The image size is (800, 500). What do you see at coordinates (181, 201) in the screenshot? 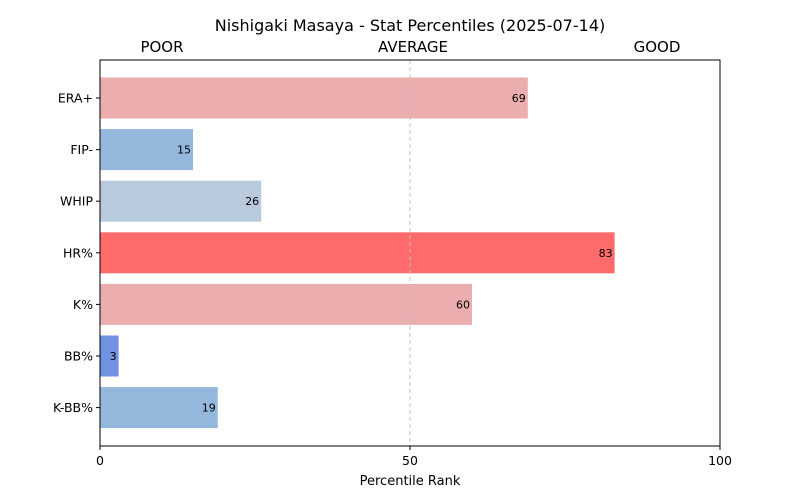
I see `bar-whip` at bounding box center [181, 201].